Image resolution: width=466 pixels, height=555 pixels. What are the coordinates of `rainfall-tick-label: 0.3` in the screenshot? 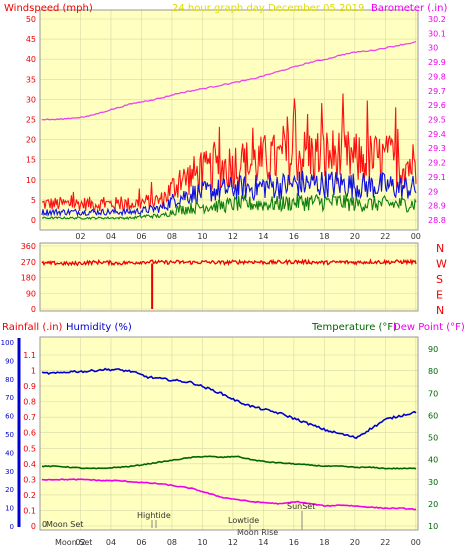 It's located at (29, 479).